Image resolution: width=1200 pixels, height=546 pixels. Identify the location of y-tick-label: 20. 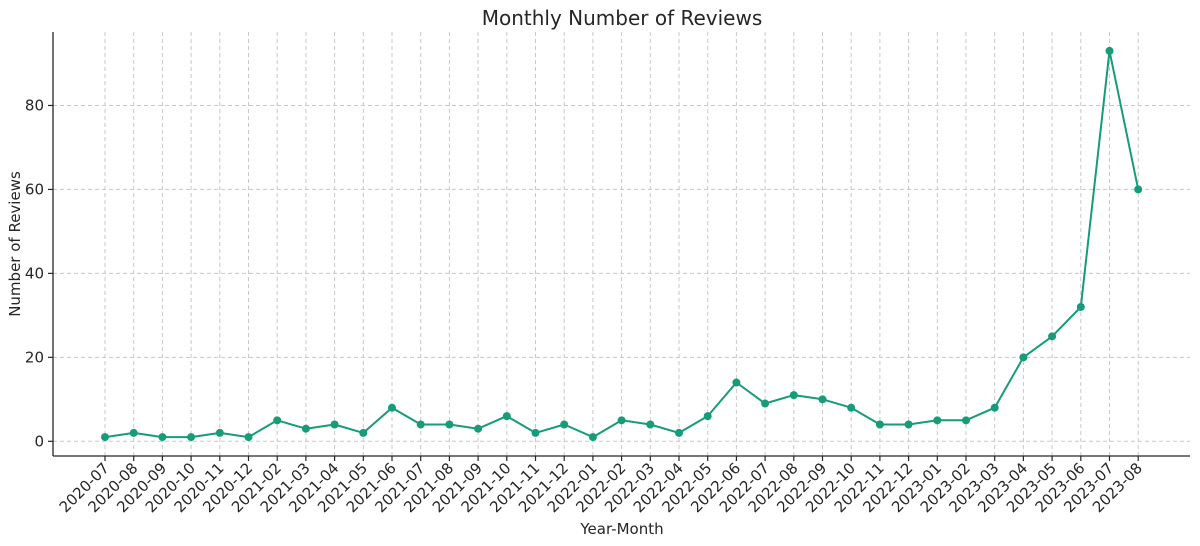
(34, 357).